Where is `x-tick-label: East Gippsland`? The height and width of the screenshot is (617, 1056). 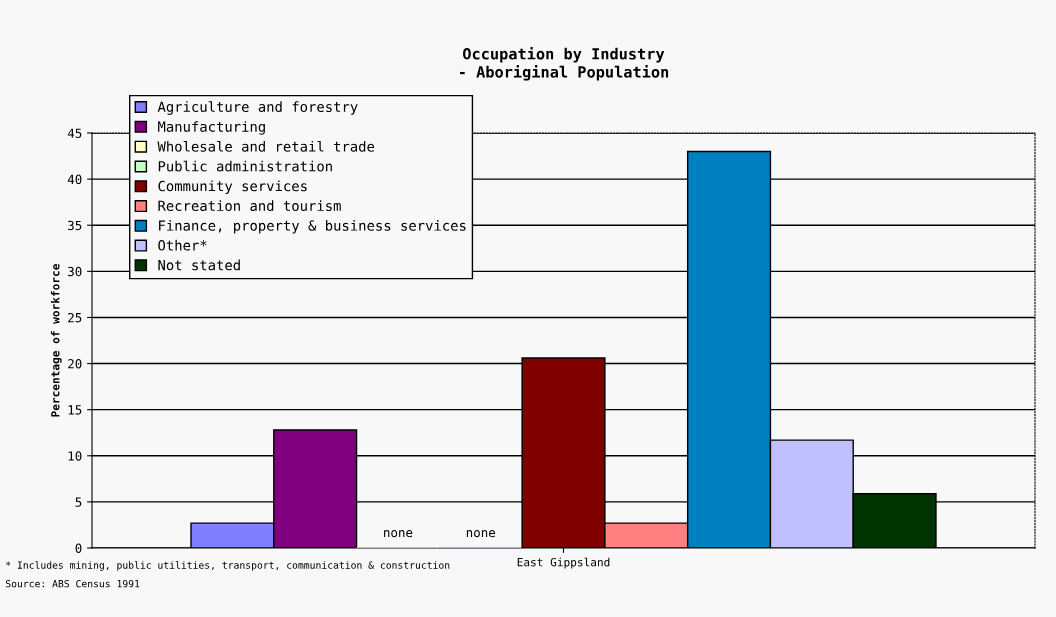 x-tick-label: East Gippsland is located at coordinates (563, 563).